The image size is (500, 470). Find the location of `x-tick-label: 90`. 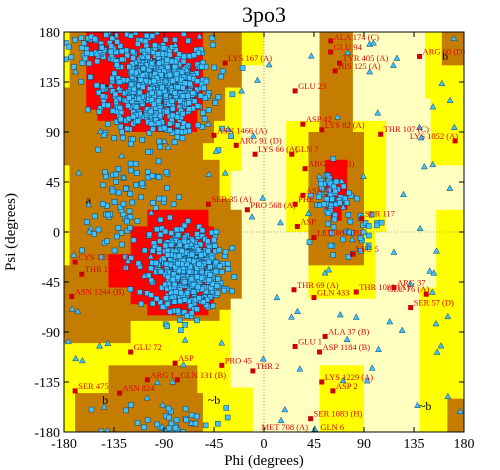

x-tick-label: 90 is located at coordinates (364, 444).